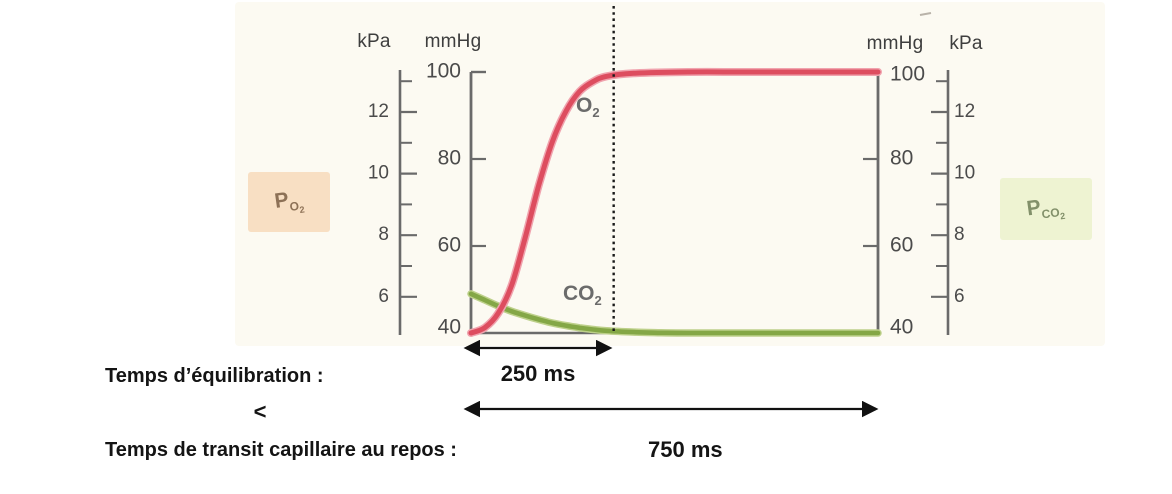 The width and height of the screenshot is (1172, 494). I want to click on equilibration-time-value: 250 ms, so click(538, 373).